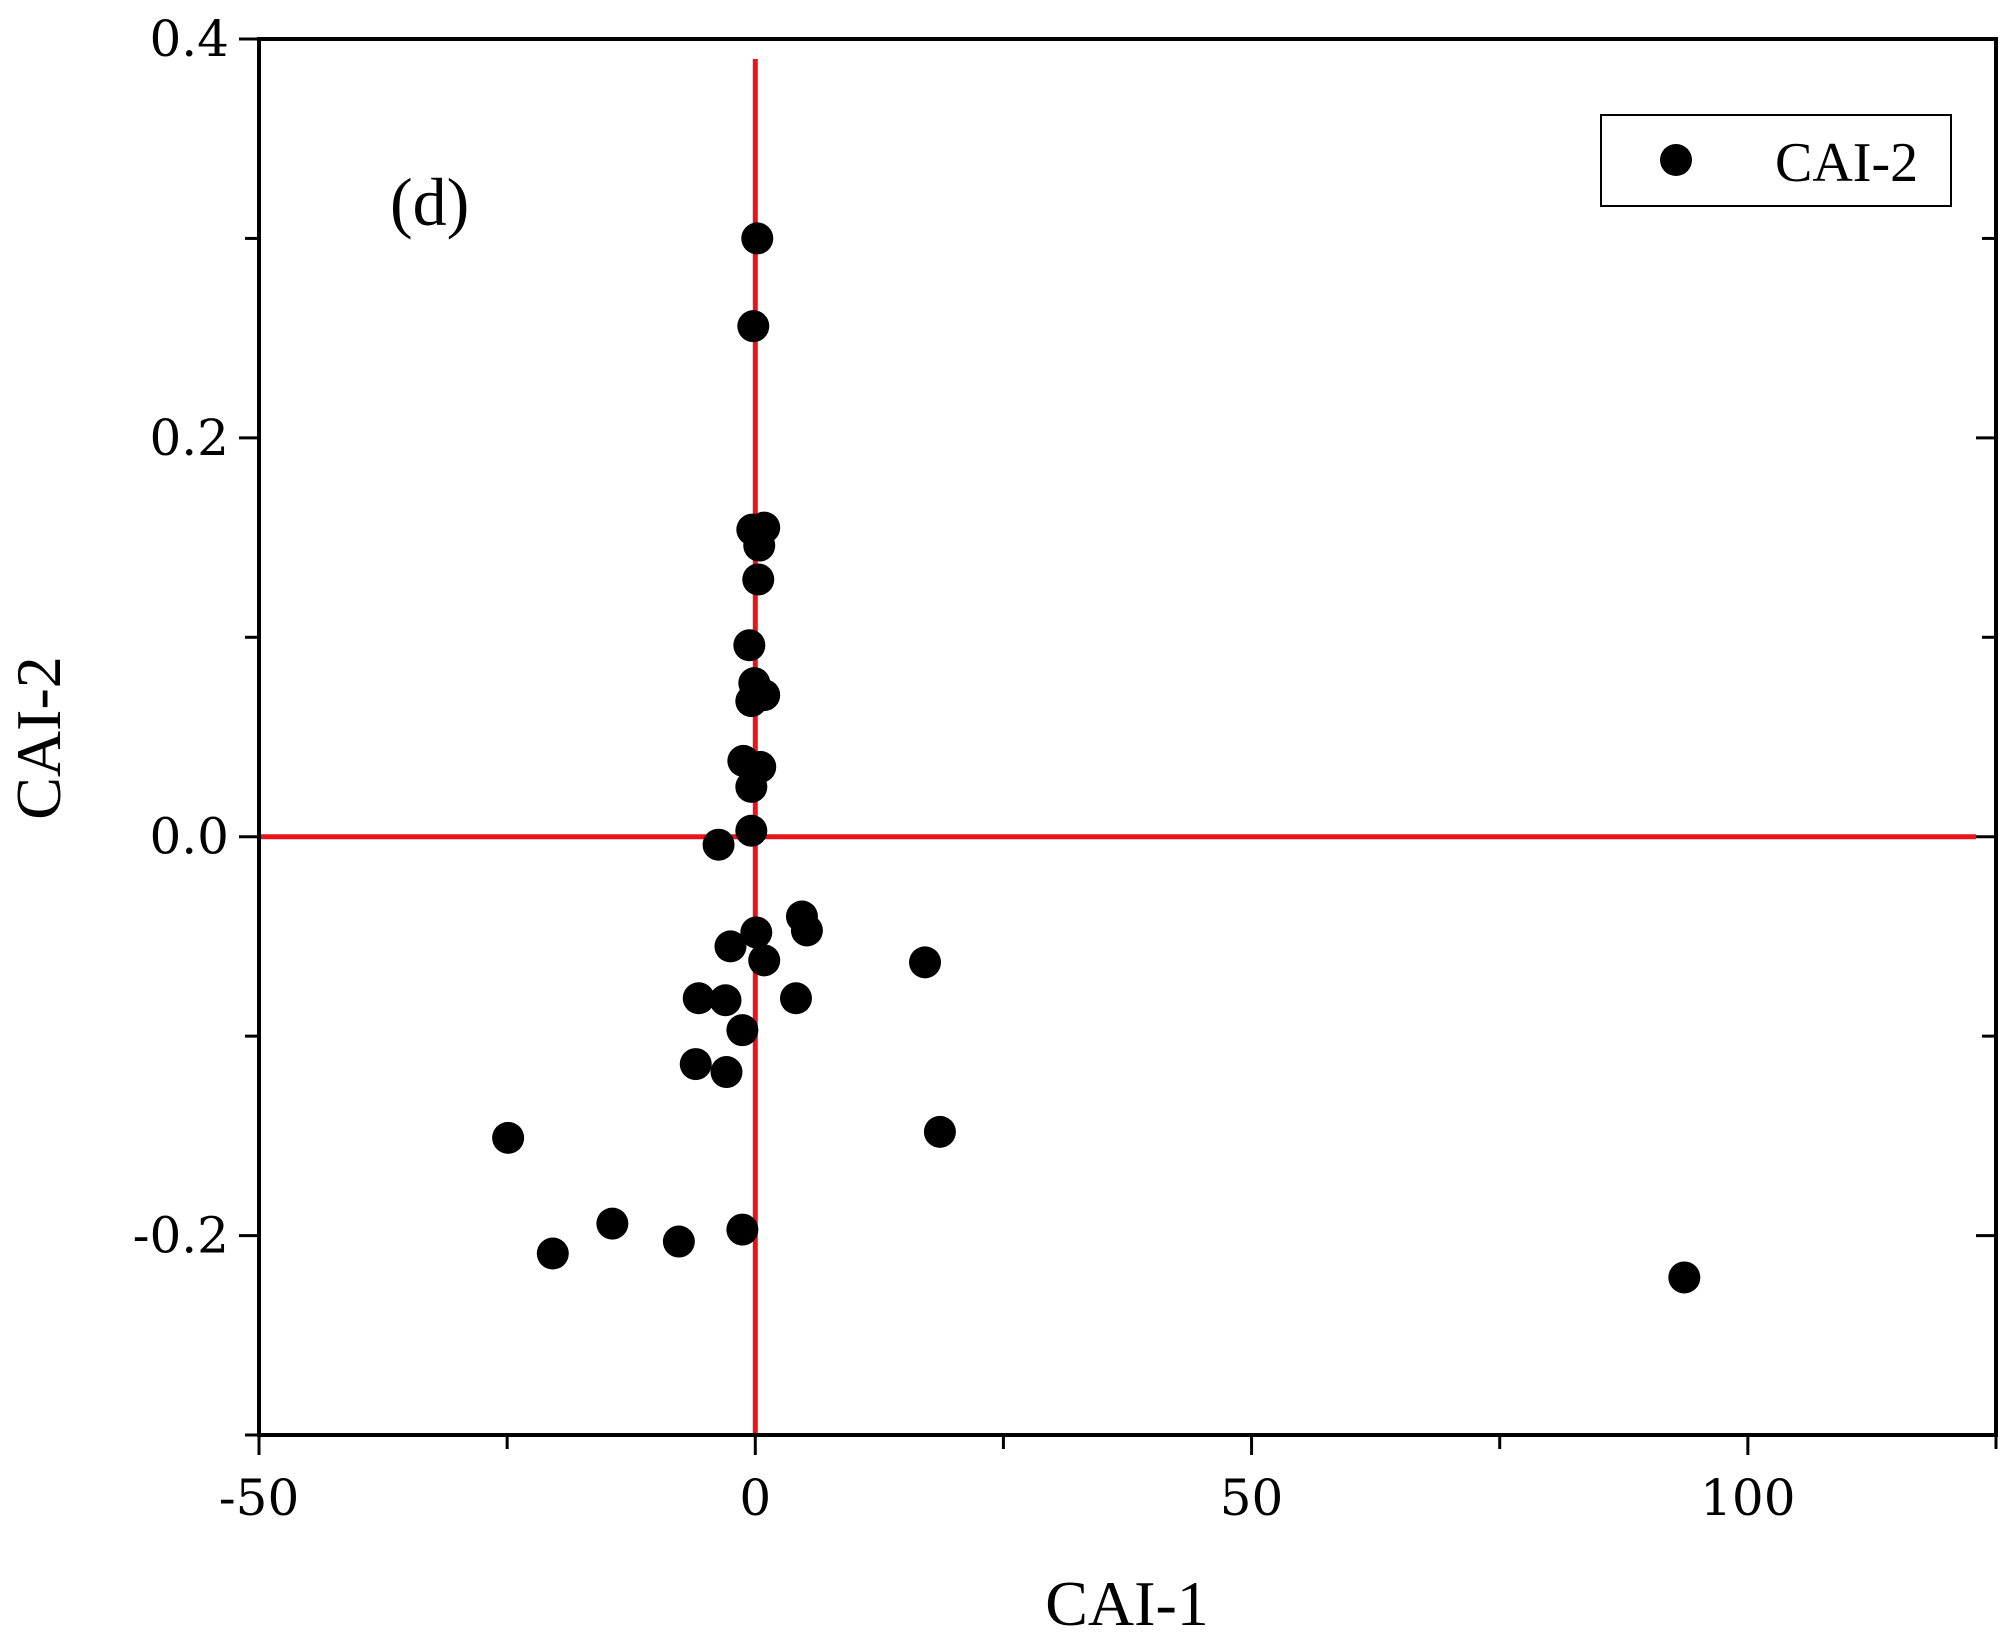 The height and width of the screenshot is (1640, 2000). Describe the element at coordinates (259, 1498) in the screenshot. I see `x-tick-label: -50` at that location.